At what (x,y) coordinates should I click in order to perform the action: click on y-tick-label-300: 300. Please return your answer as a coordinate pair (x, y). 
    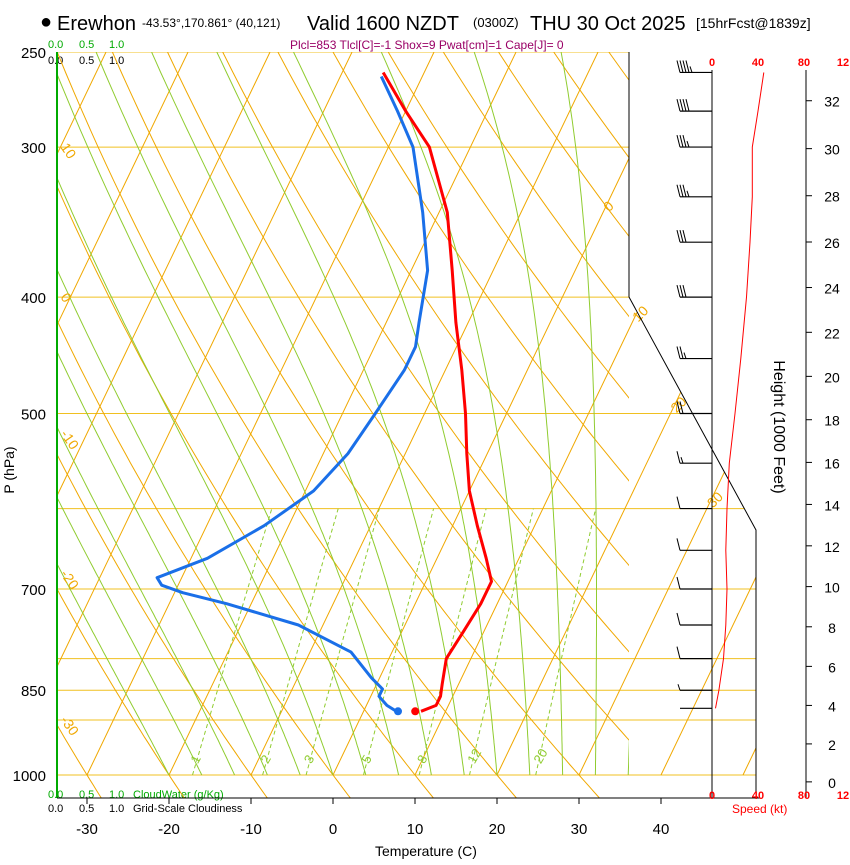
    Looking at the image, I should click on (33, 148).